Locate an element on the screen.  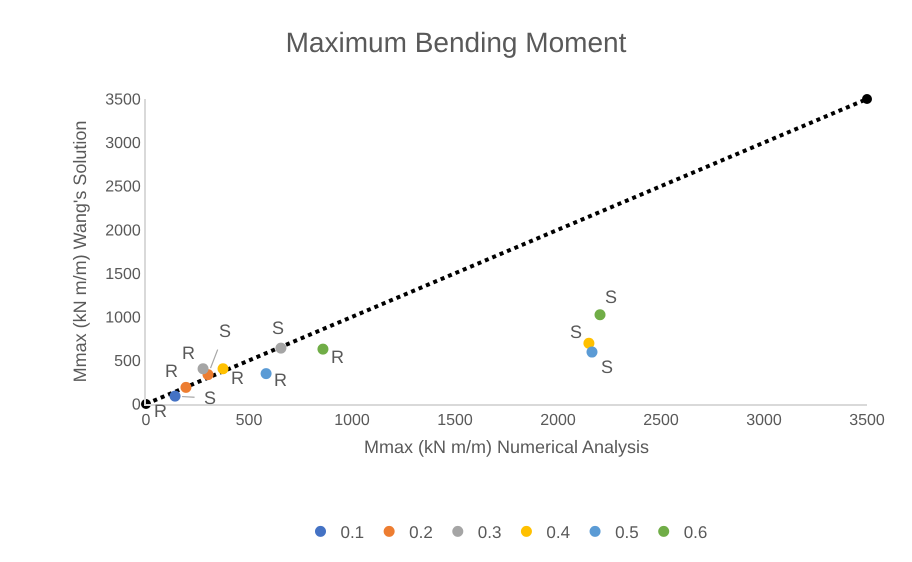
legend-label: 0.3 is located at coordinates (490, 532).